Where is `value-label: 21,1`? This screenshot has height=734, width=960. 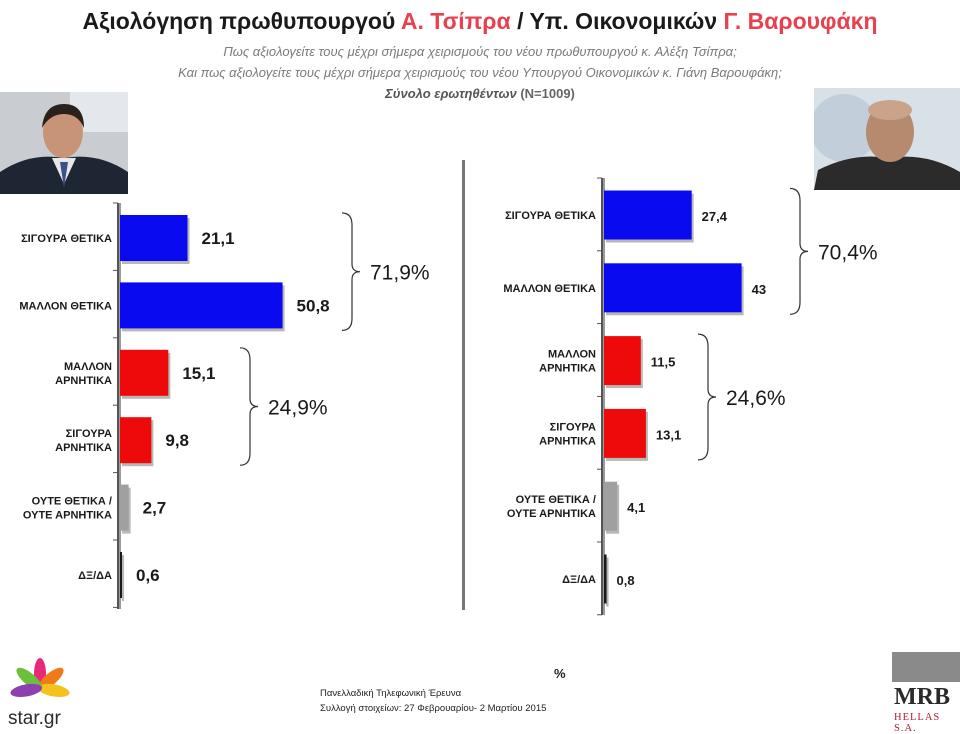 value-label: 21,1 is located at coordinates (218, 238).